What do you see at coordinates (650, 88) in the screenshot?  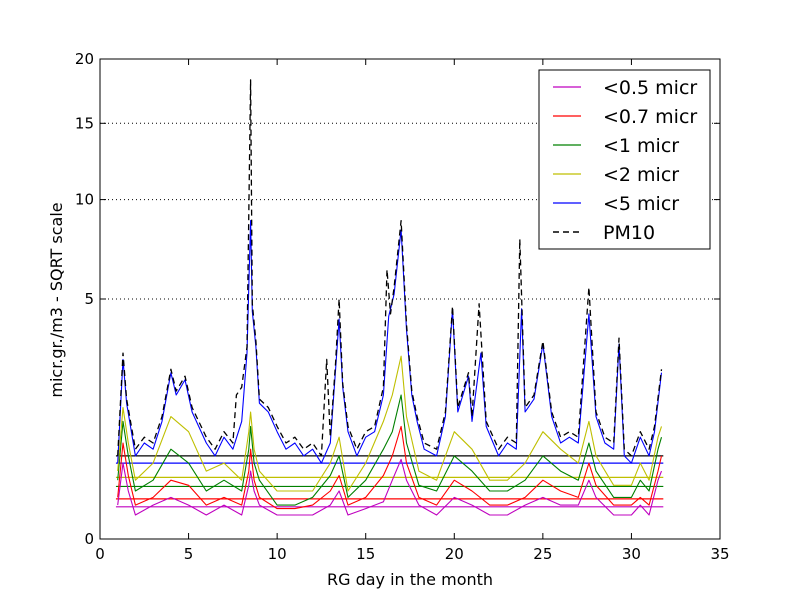 I see `legend-label: <0.5 micr` at bounding box center [650, 88].